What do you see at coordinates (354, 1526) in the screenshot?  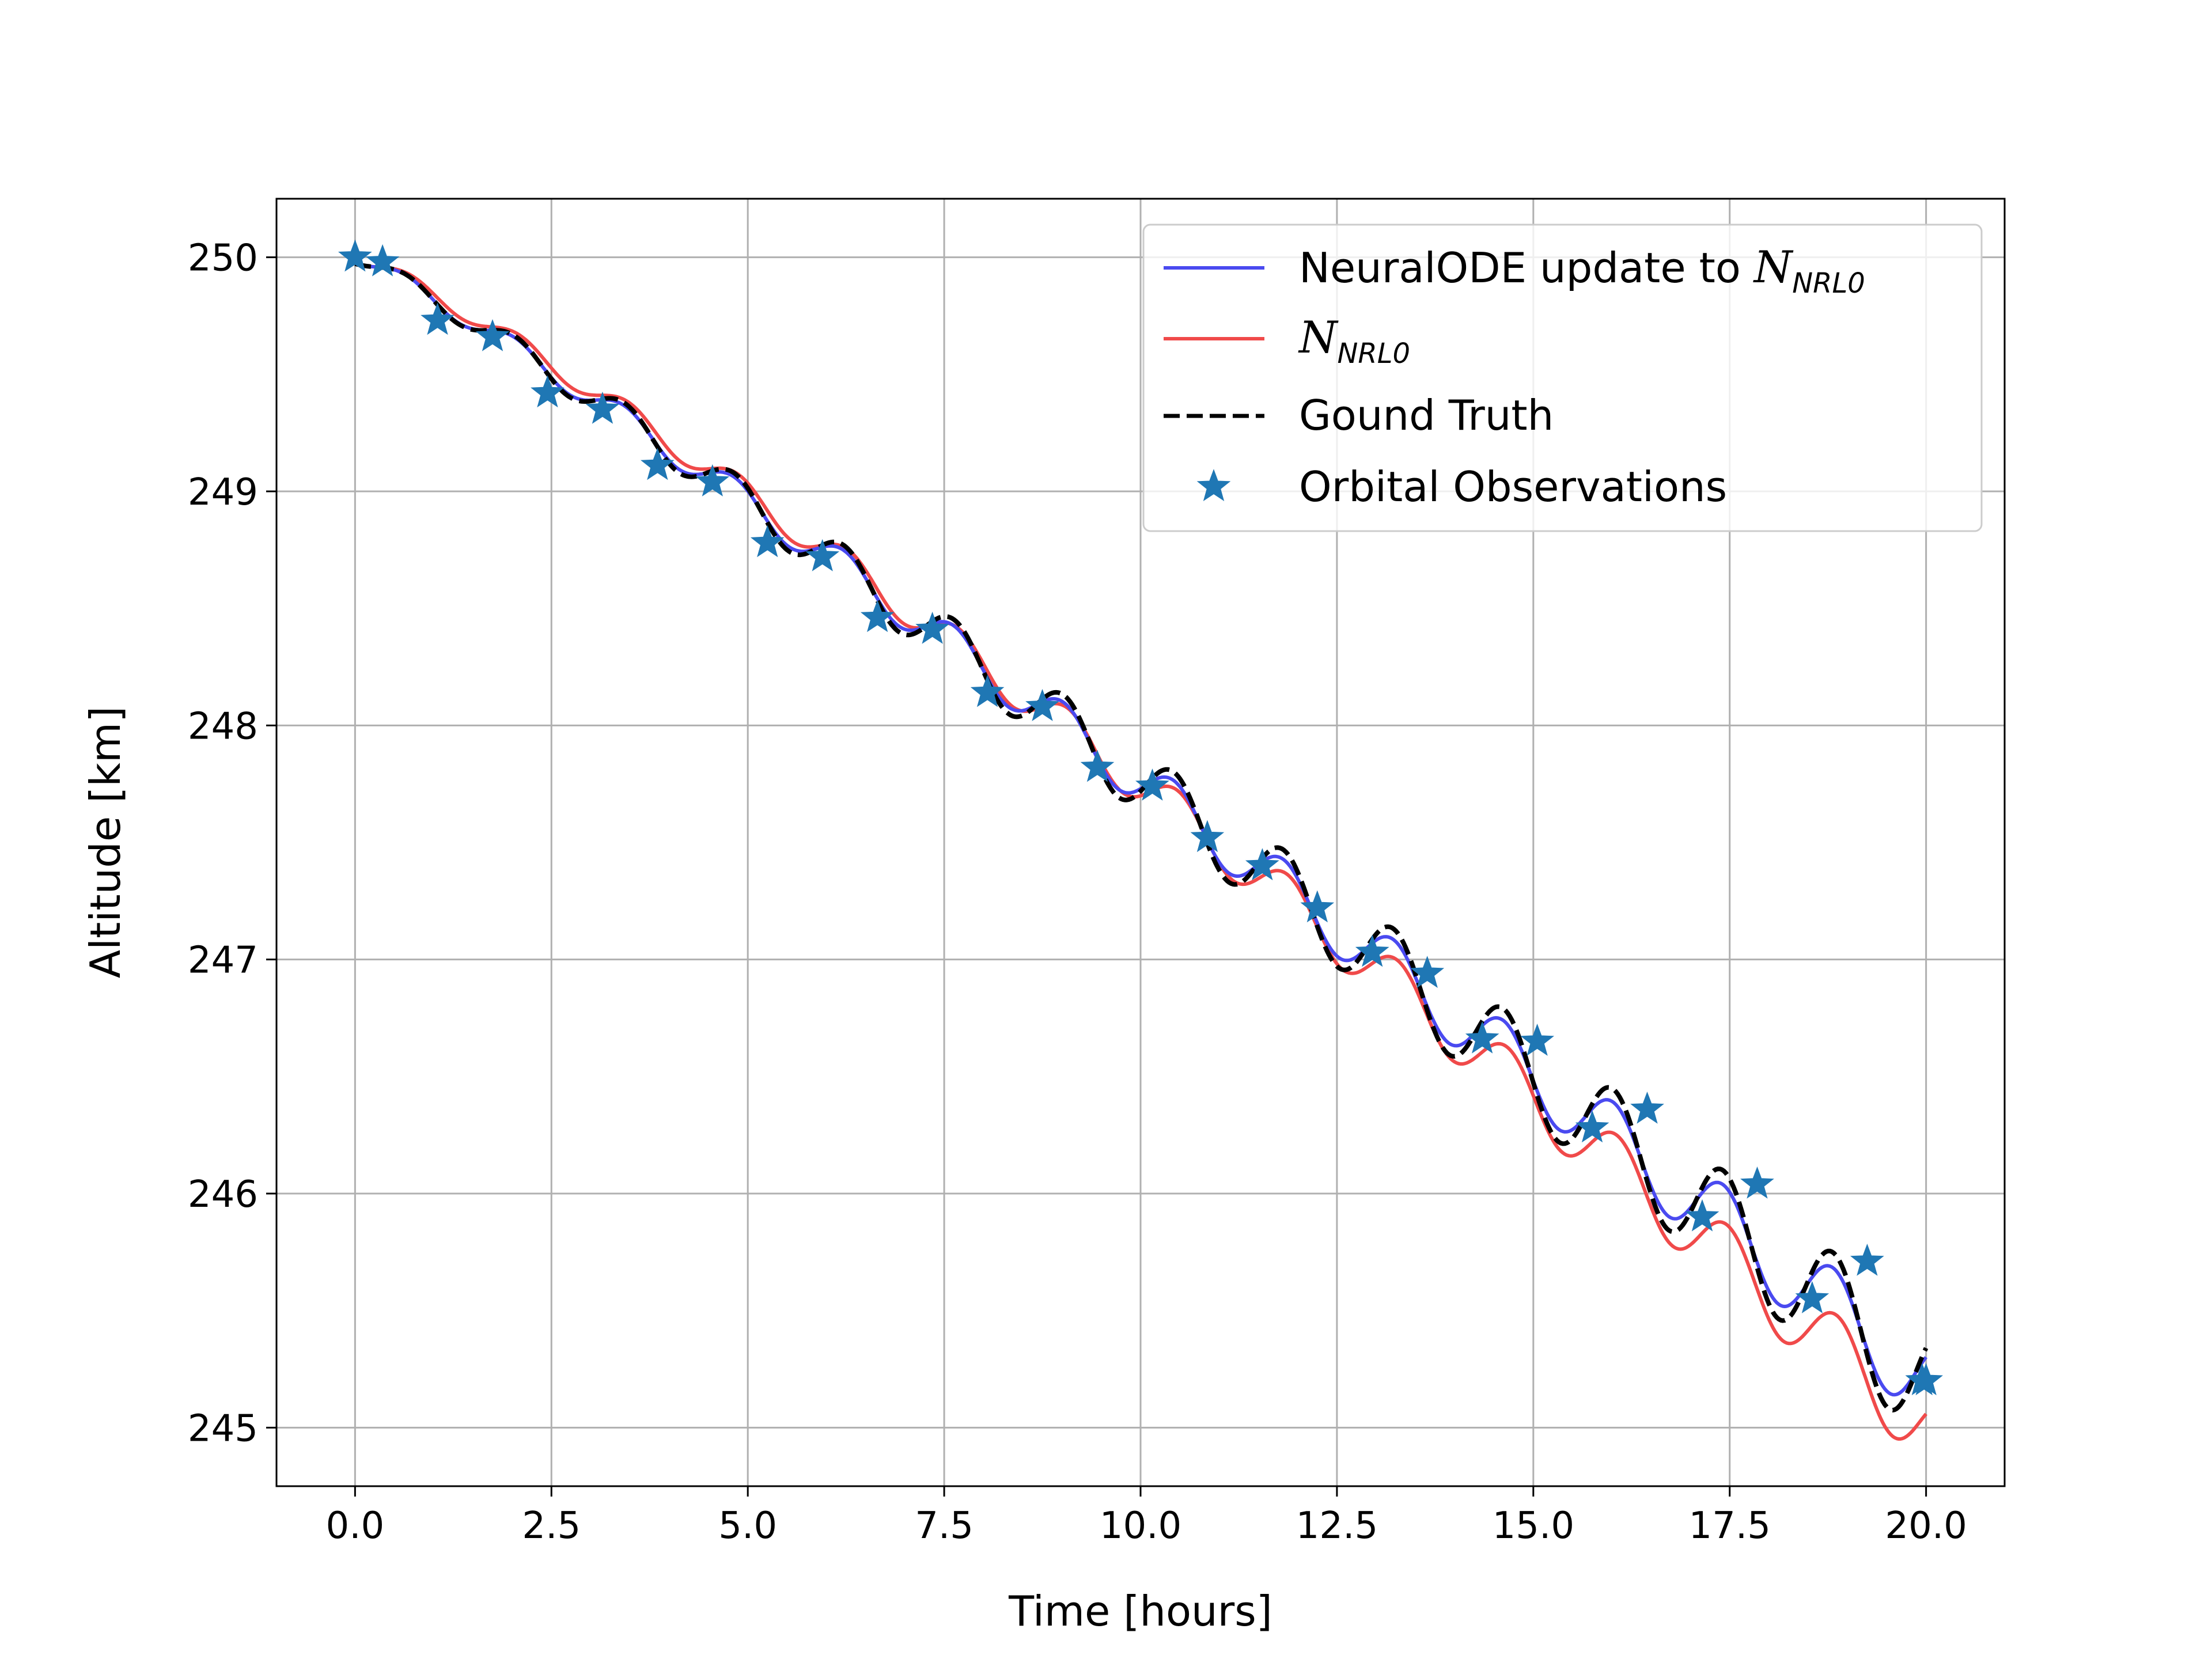 I see `x-tick-label: 0.0` at bounding box center [354, 1526].